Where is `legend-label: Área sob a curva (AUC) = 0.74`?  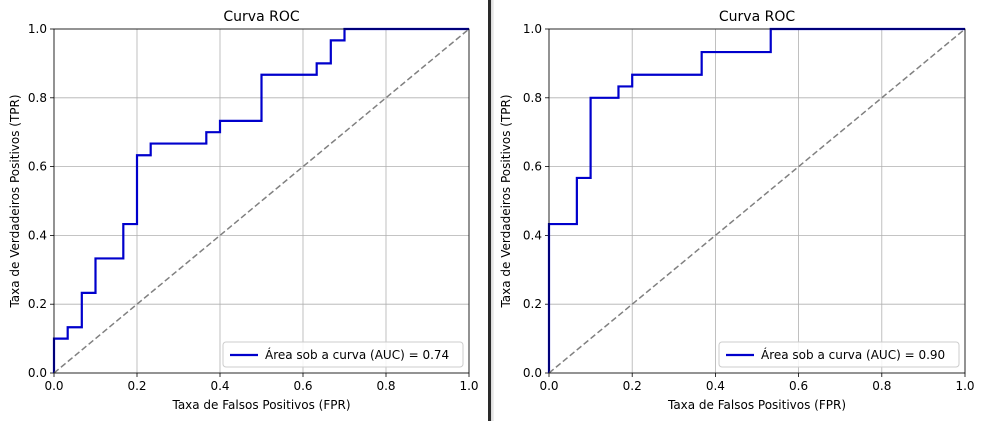
legend-label: Área sob a curva (AUC) = 0.74 is located at coordinates (357, 354).